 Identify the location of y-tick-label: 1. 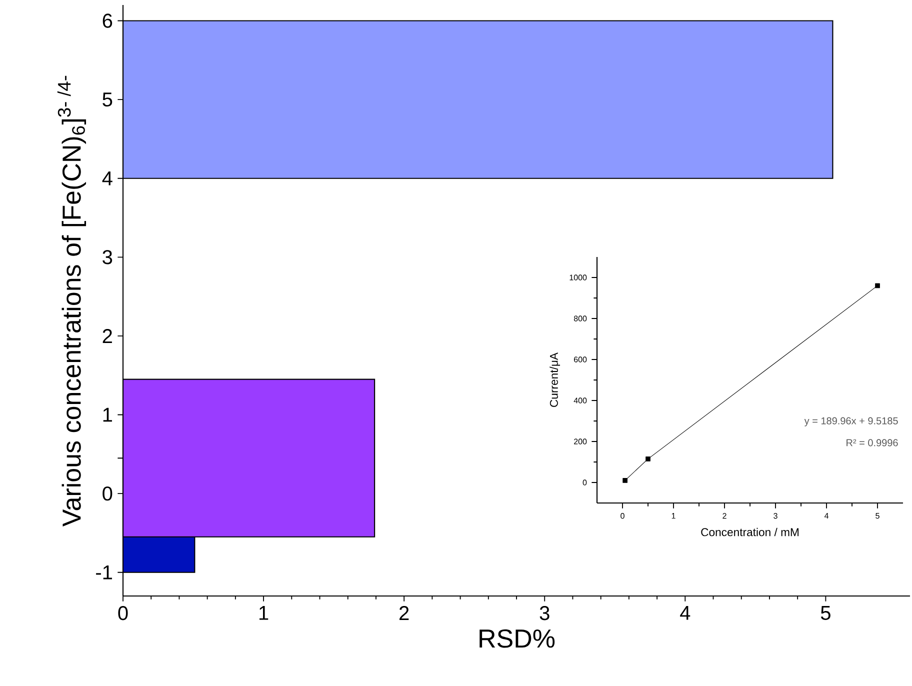
(107, 415).